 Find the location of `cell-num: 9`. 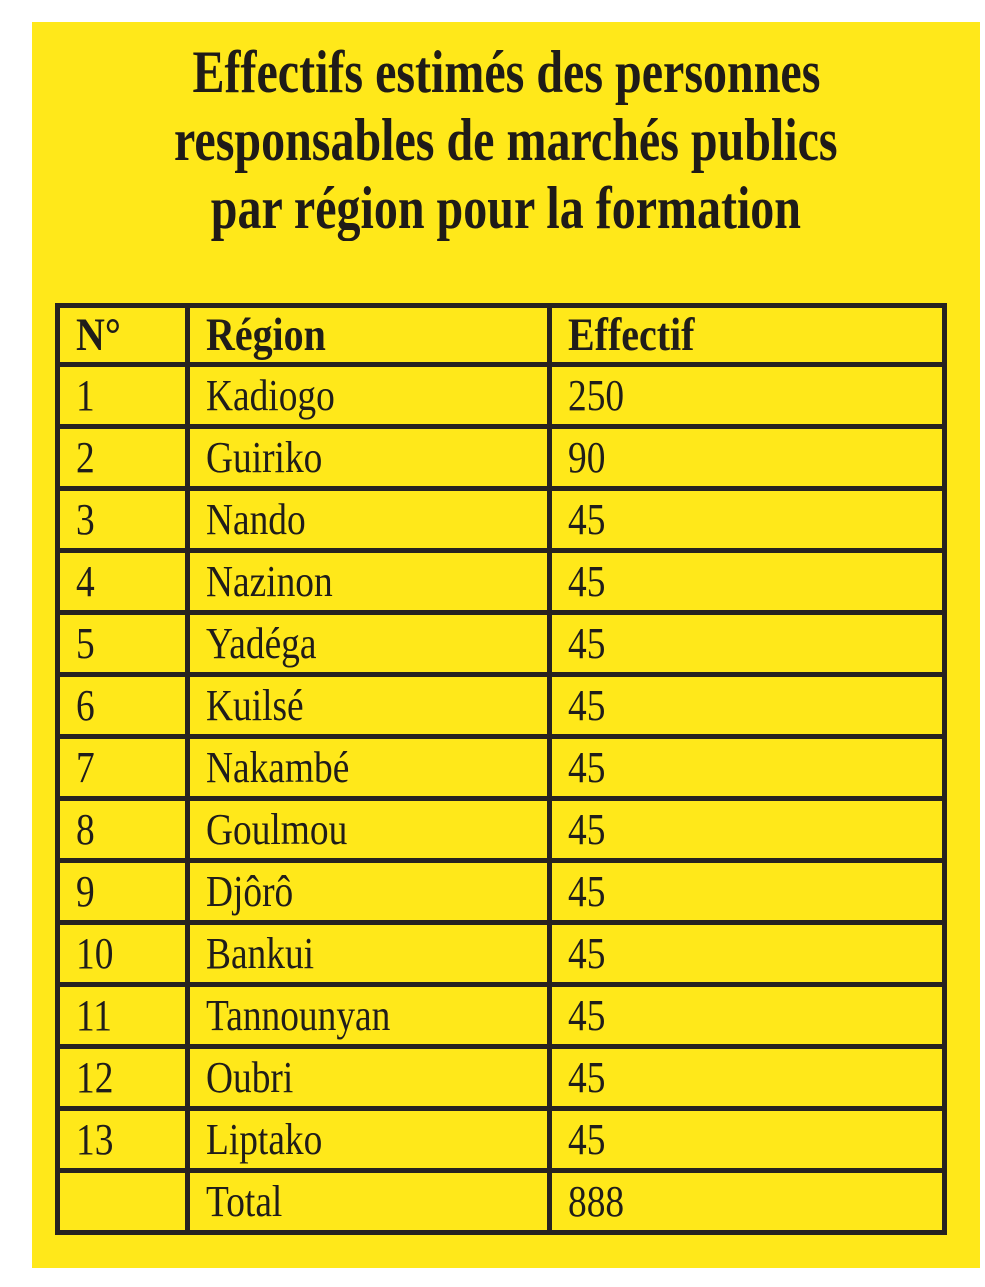

cell-num: 9 is located at coordinates (122, 891).